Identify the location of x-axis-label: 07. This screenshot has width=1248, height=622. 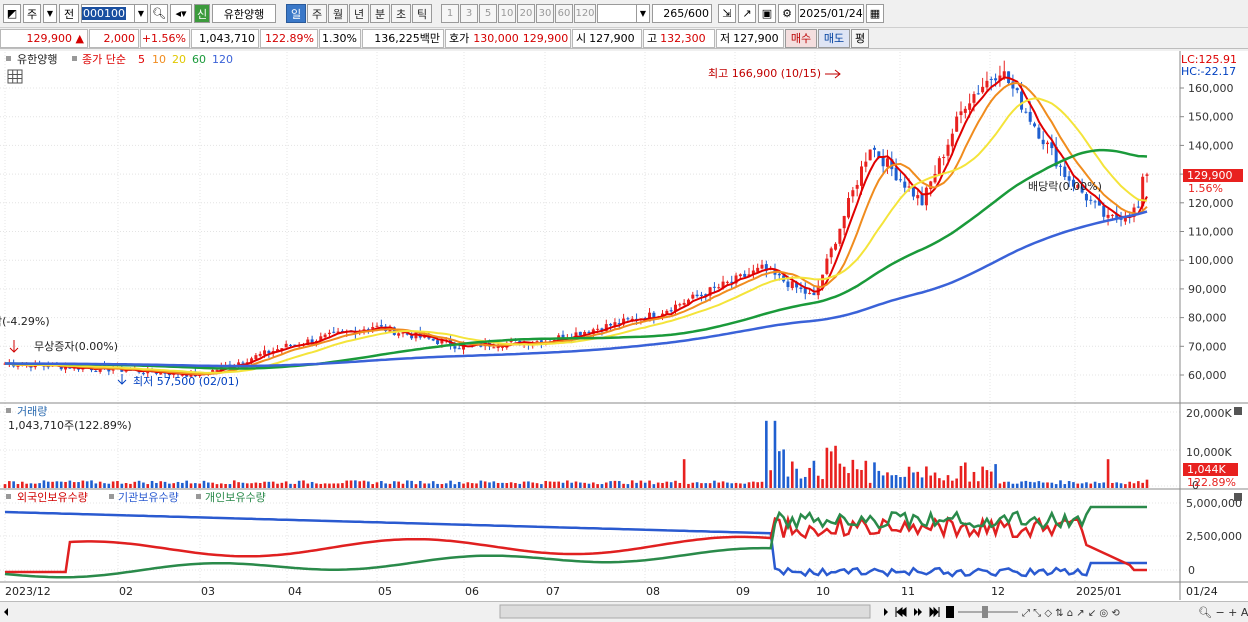
(553, 591).